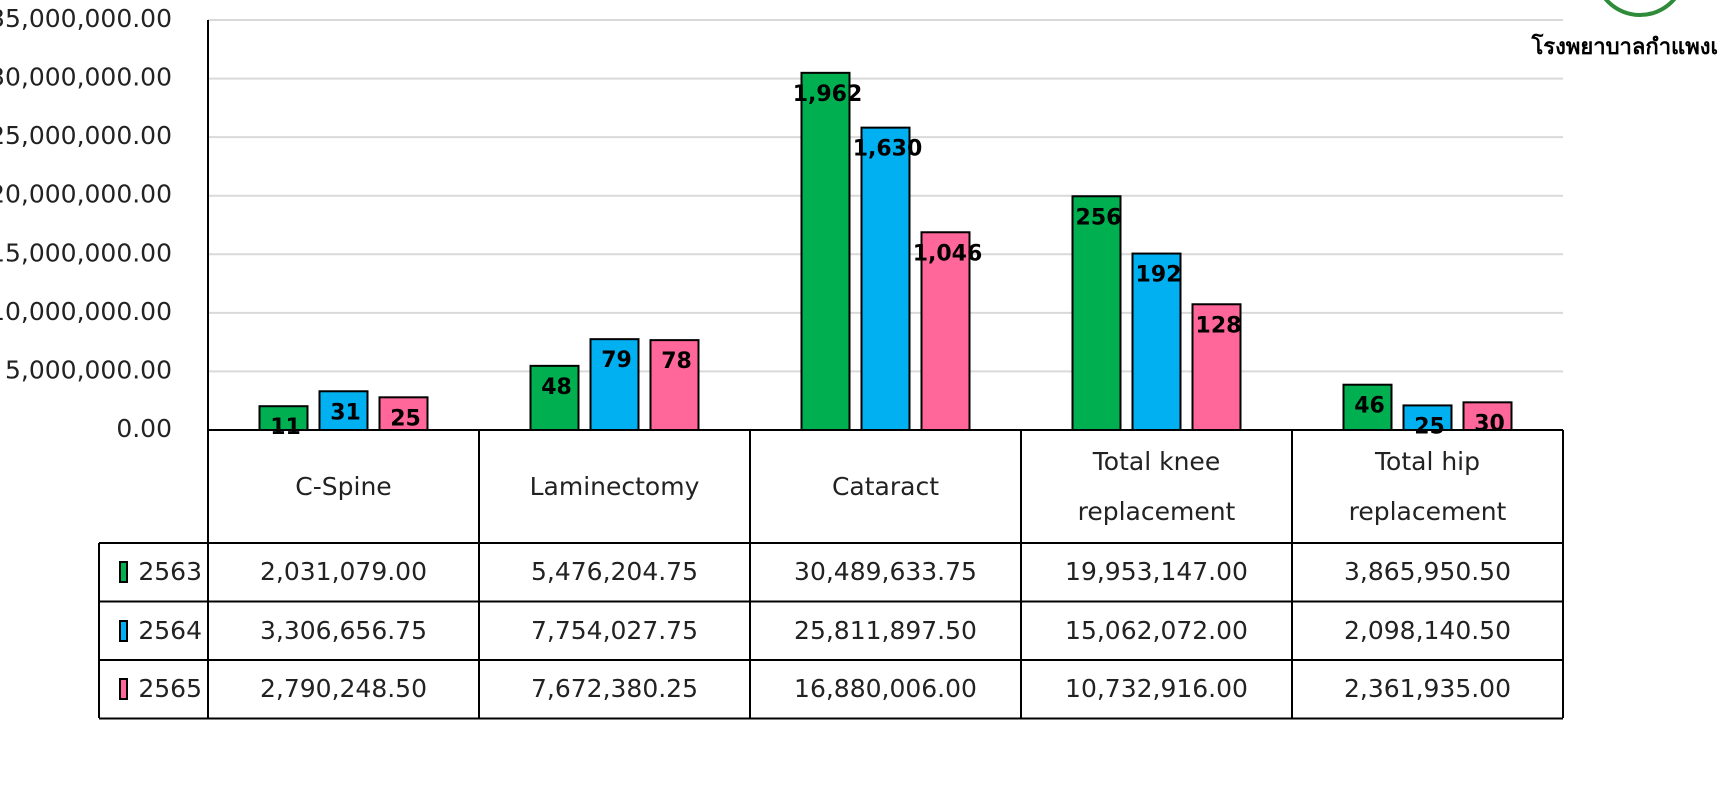  What do you see at coordinates (1156, 572) in the screenshot?
I see `table-cell: 19,953,147.00` at bounding box center [1156, 572].